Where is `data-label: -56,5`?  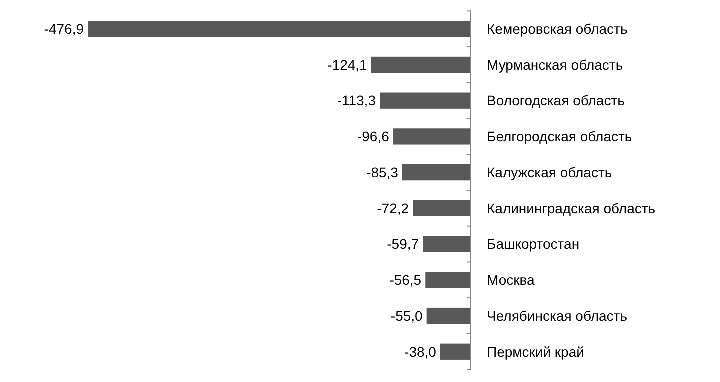
data-label: -56,5 is located at coordinates (406, 280).